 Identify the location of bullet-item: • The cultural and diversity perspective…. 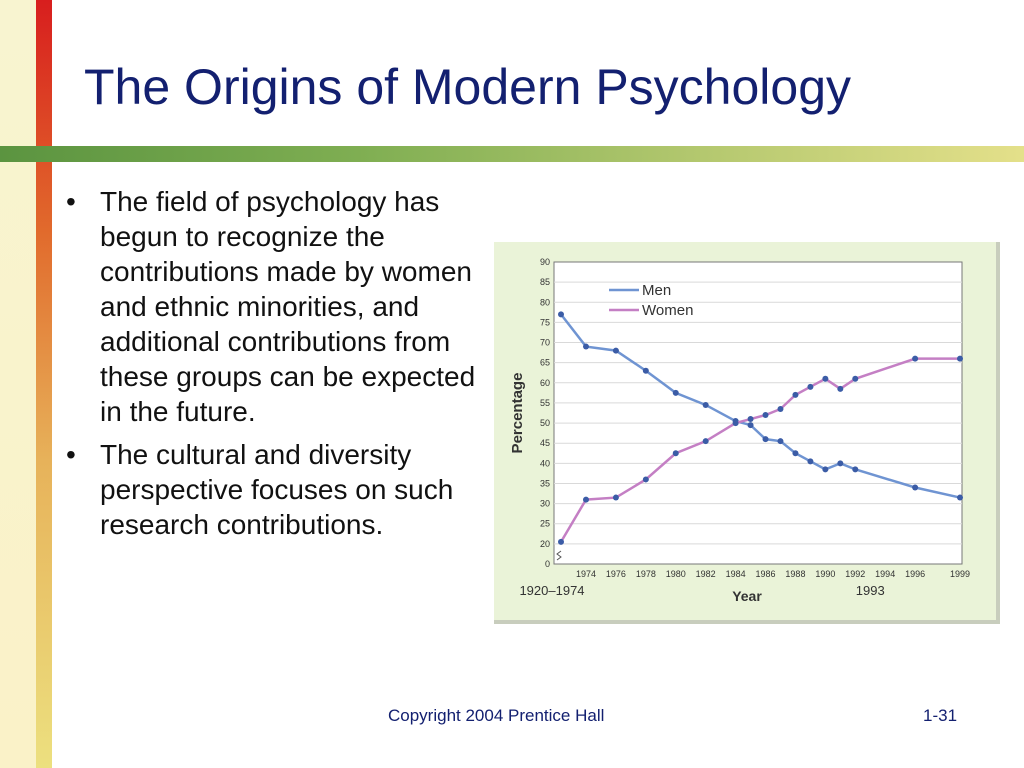
(281, 489).